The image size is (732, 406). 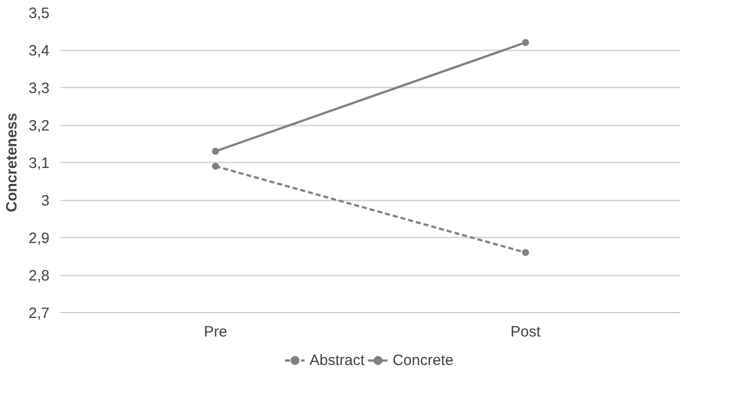 What do you see at coordinates (526, 332) in the screenshot?
I see `x-tick-label: Post` at bounding box center [526, 332].